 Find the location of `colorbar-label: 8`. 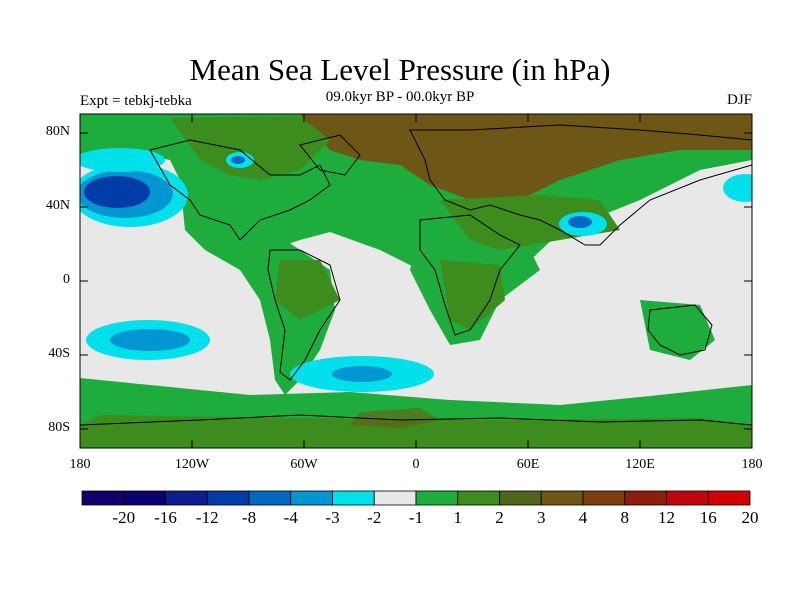

colorbar-label: 8 is located at coordinates (625, 517).